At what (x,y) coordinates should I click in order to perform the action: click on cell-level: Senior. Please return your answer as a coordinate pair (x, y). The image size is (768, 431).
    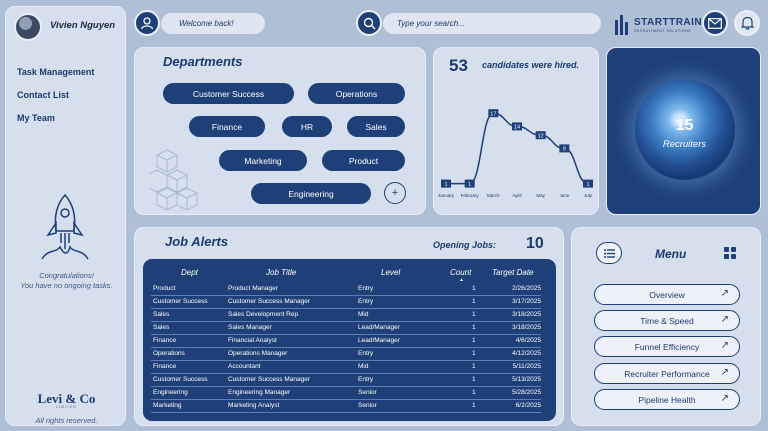
    Looking at the image, I should click on (400, 406).